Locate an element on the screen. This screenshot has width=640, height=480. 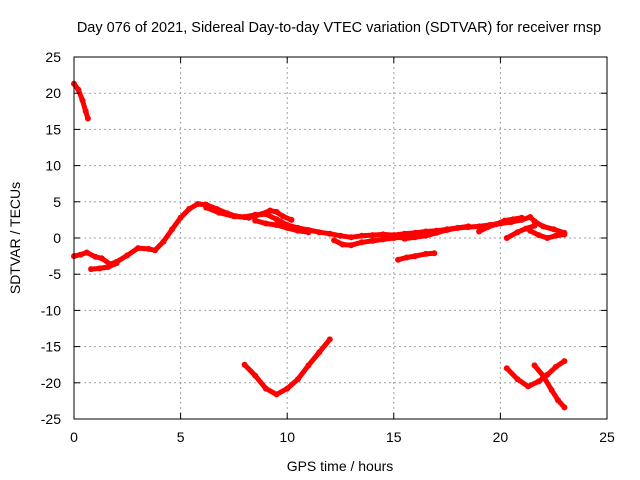
y-tick-label: -5 is located at coordinates (55, 274).